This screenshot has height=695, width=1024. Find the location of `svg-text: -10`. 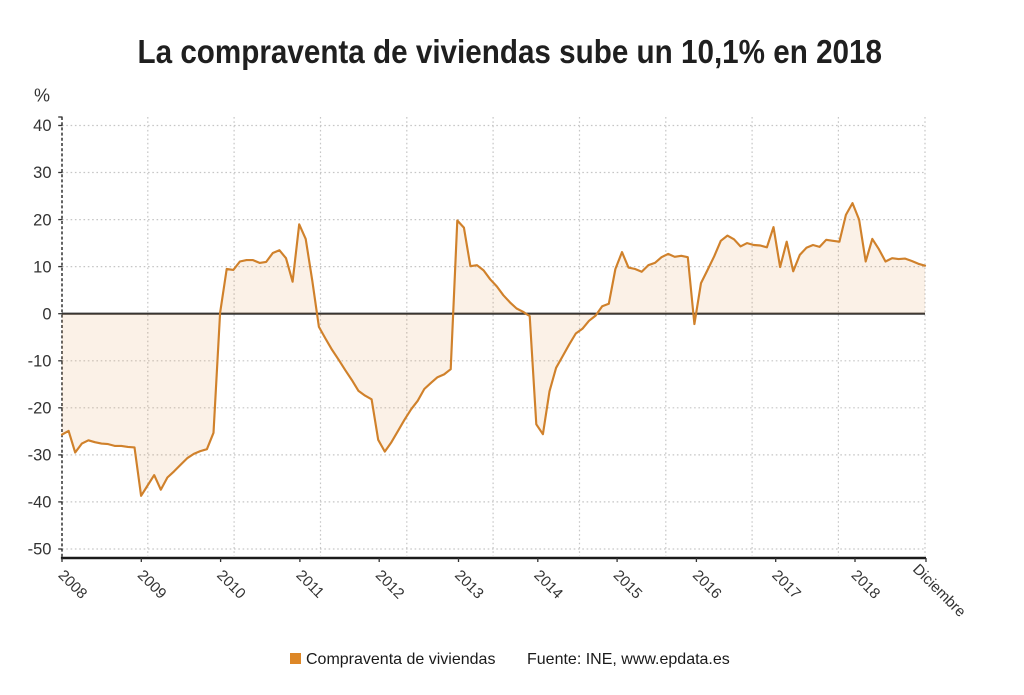

svg-text: -10 is located at coordinates (40, 362).